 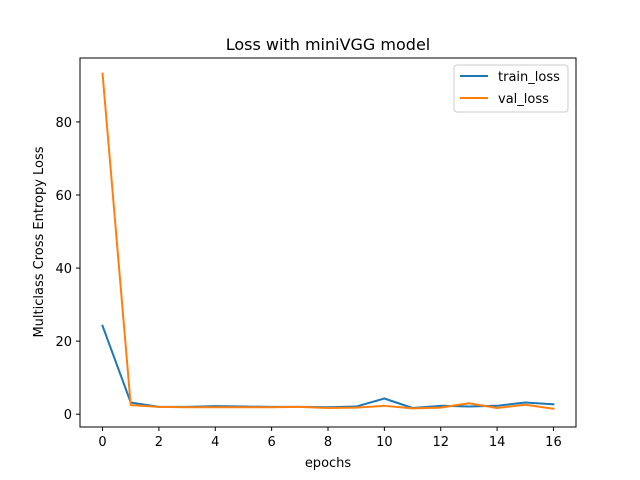 What do you see at coordinates (511, 88) in the screenshot?
I see `legend: train_loss val_loss` at bounding box center [511, 88].